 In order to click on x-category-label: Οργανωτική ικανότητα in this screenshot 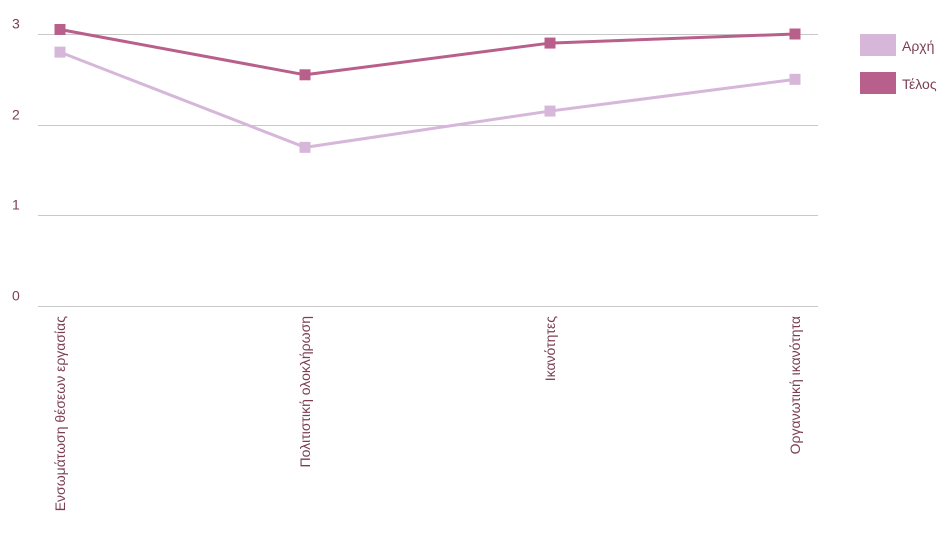, I will do `click(795, 385)`.